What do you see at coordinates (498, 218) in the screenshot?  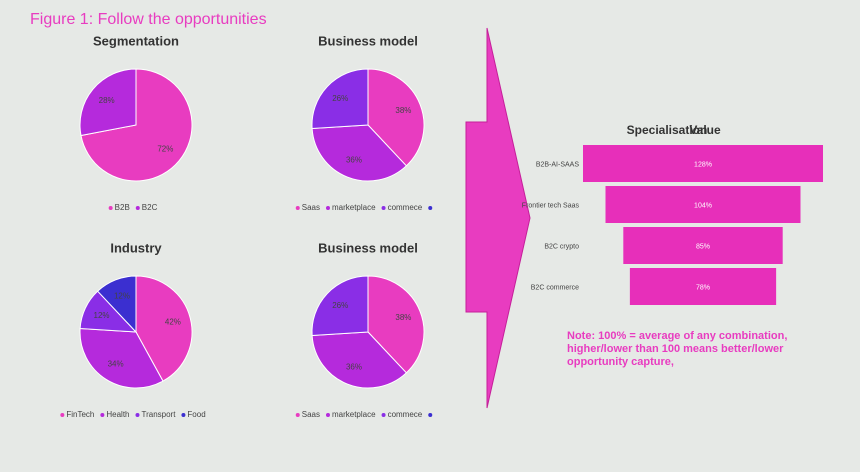 I see `arrow` at bounding box center [498, 218].